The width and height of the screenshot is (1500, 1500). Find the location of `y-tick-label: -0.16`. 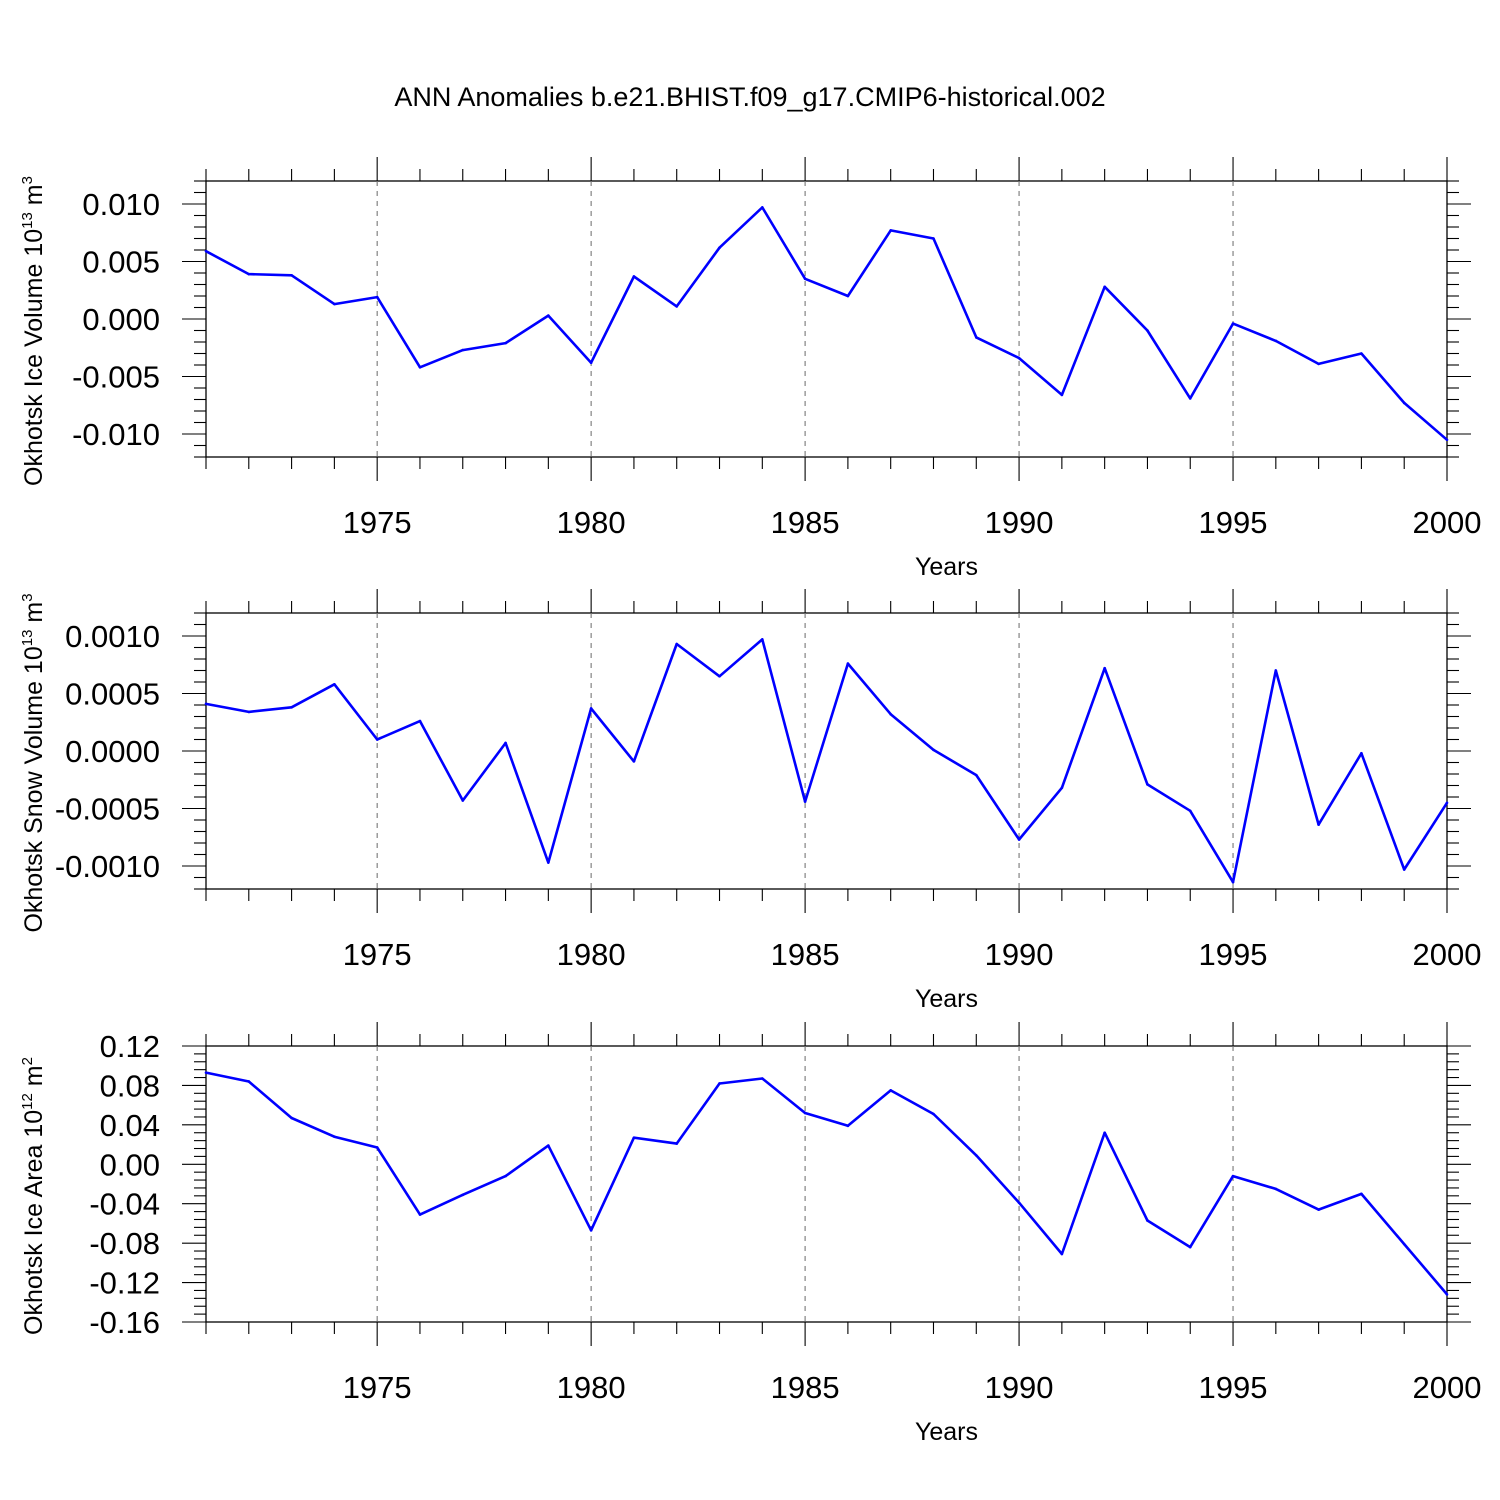

y-tick-label: -0.16 is located at coordinates (124, 1322).